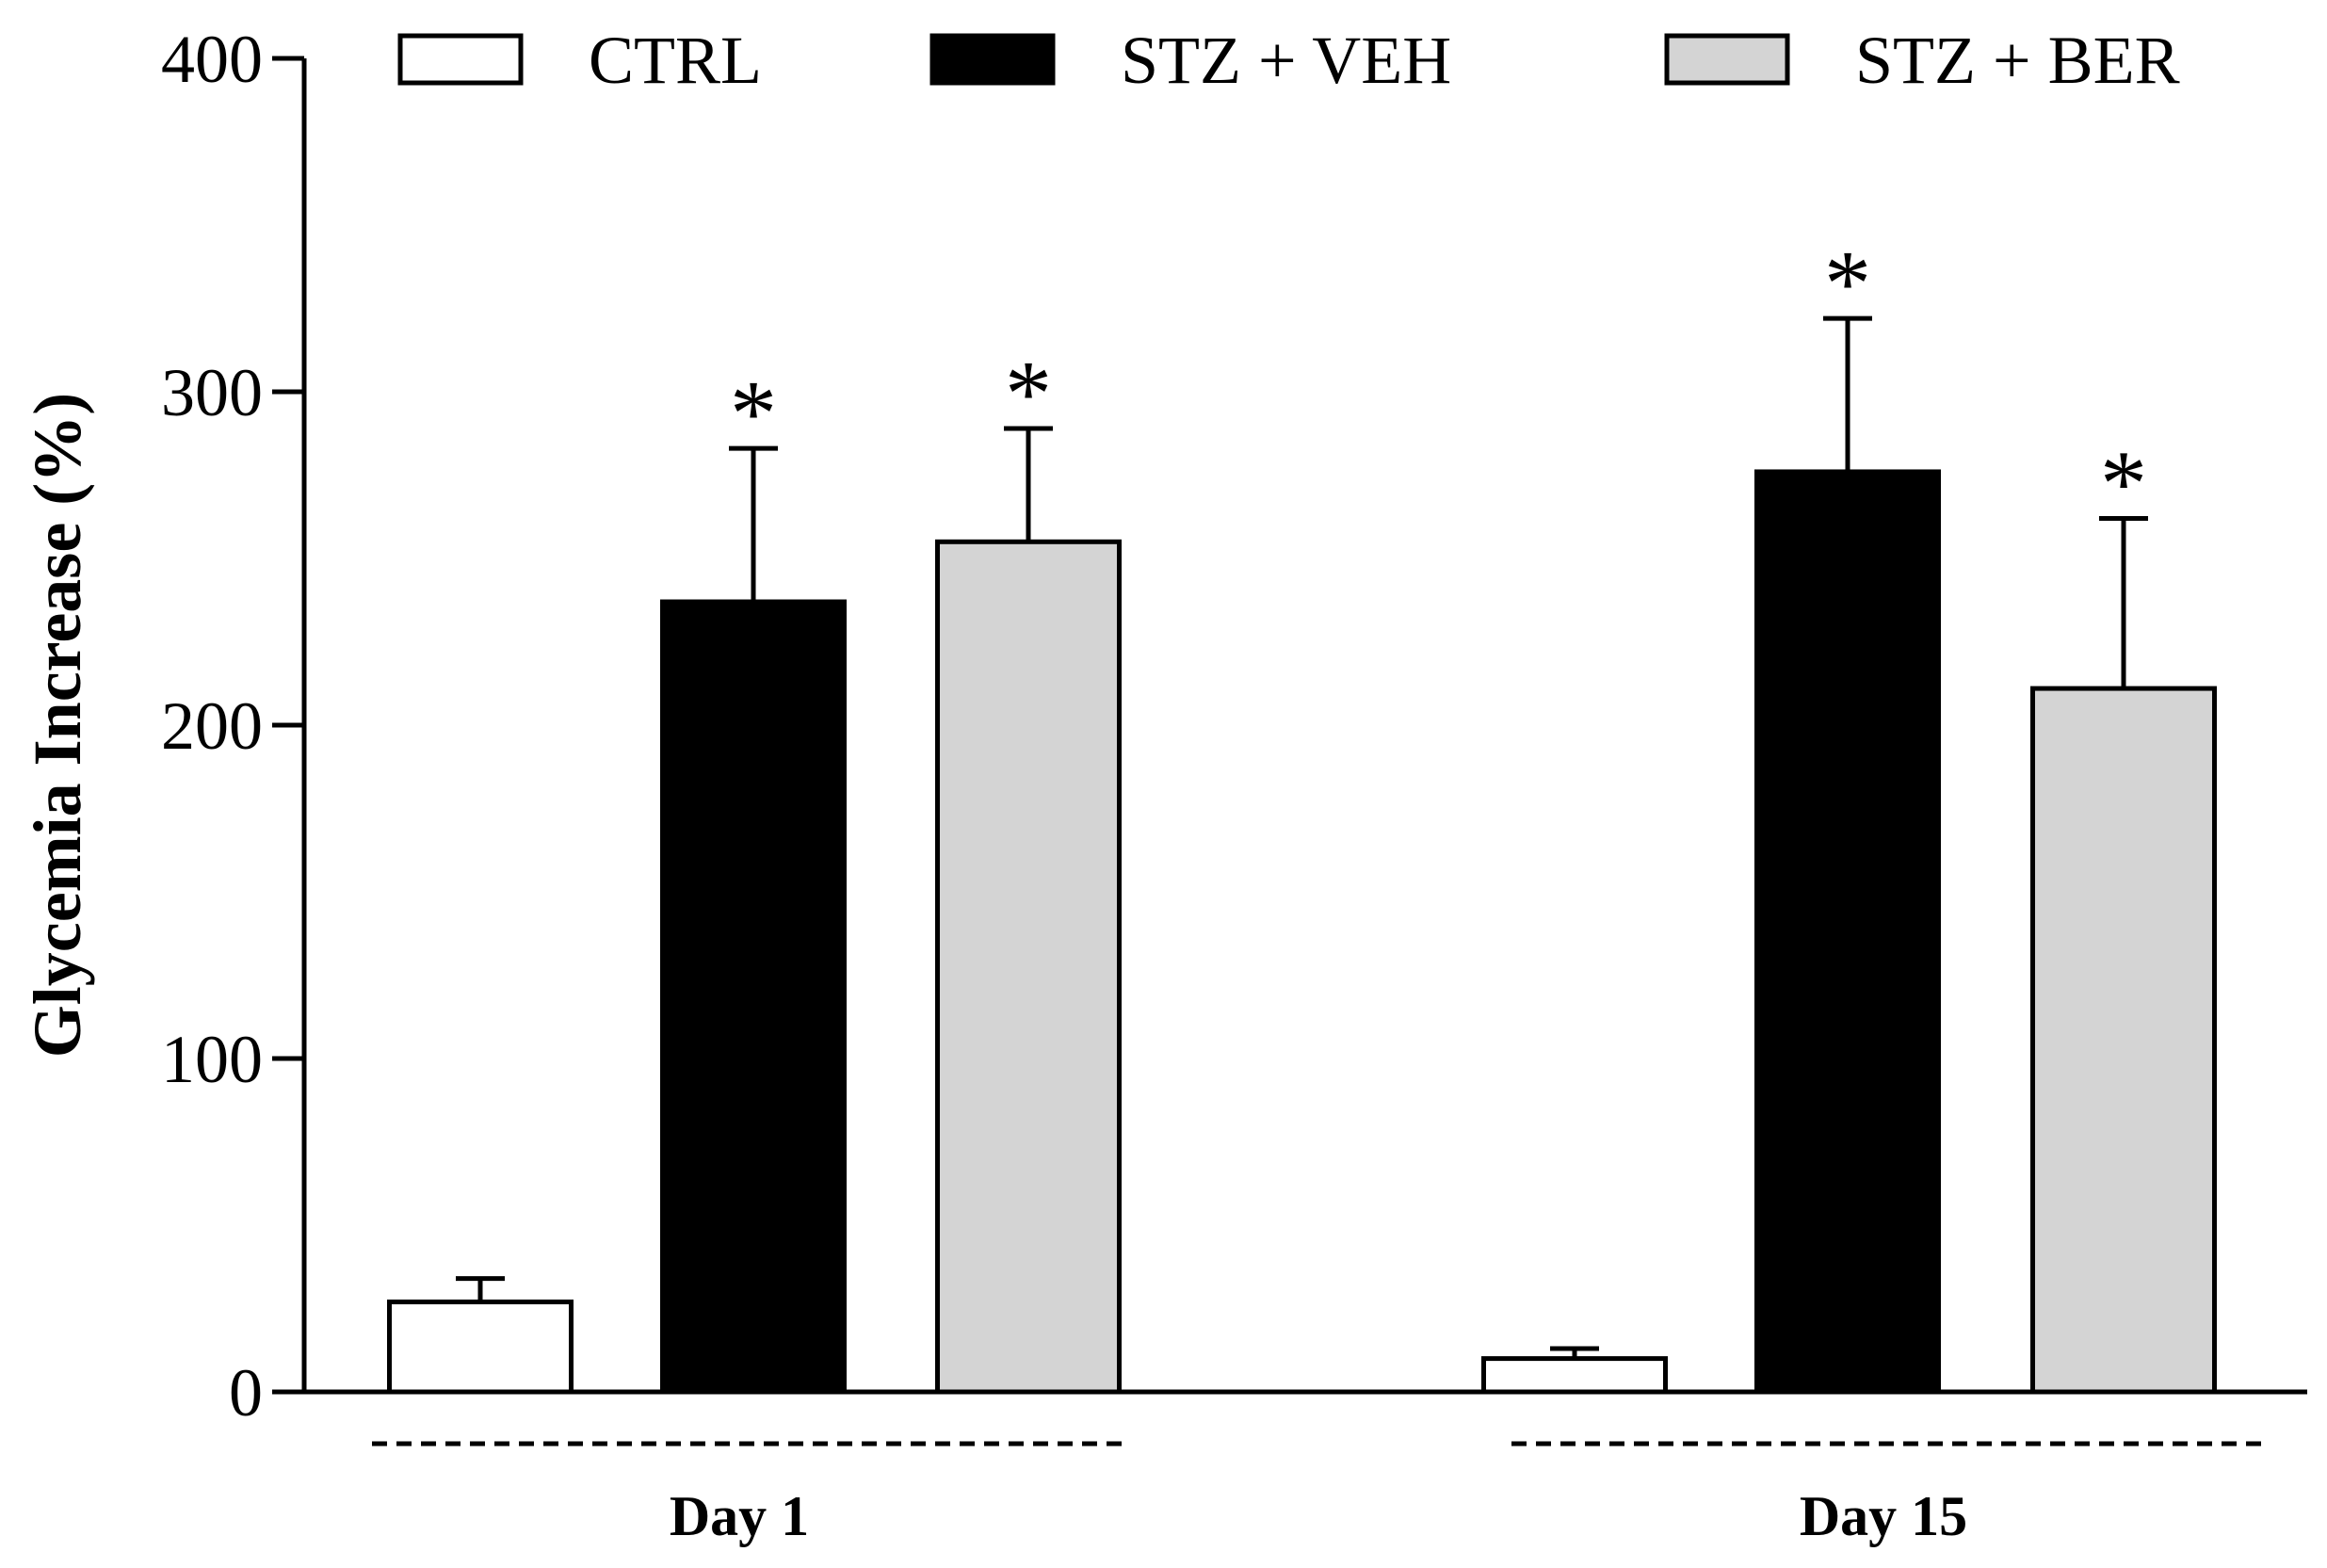 The height and width of the screenshot is (1568, 2327). I want to click on x-category-label: Day 1, so click(740, 1516).